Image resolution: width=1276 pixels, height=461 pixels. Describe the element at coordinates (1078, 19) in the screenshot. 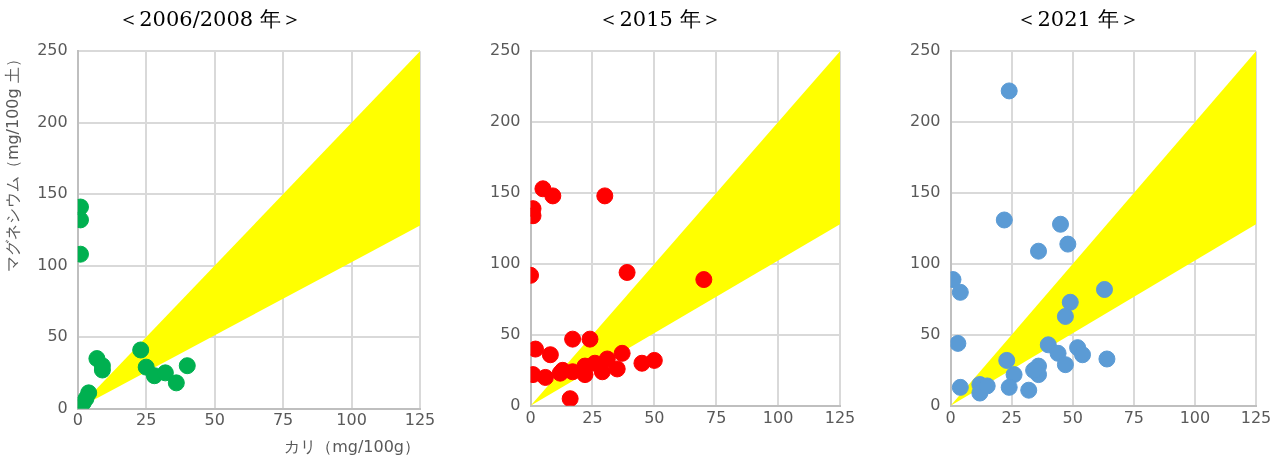

I see `chart-title: ＜2021 年＞` at that location.